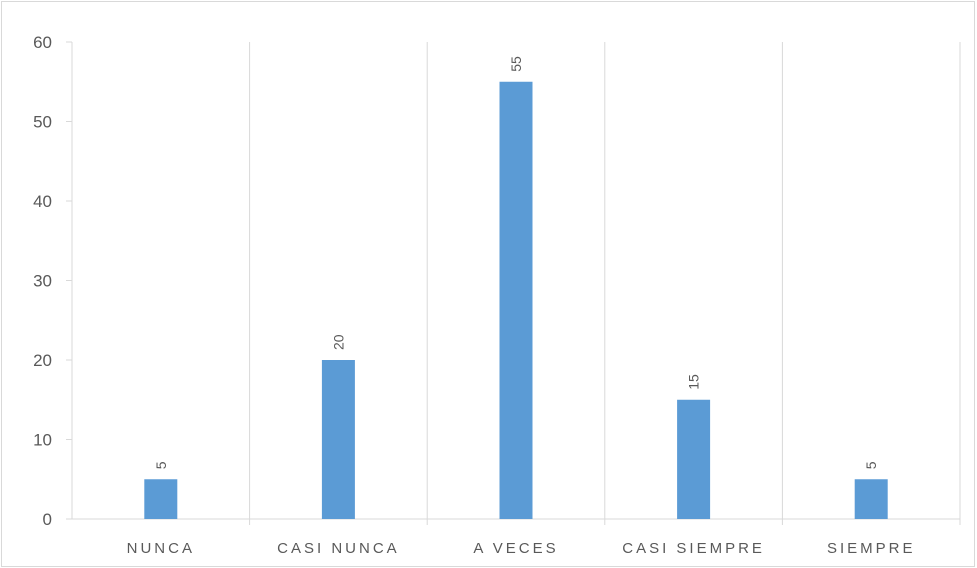  What do you see at coordinates (516, 64) in the screenshot?
I see `data-label: 55` at bounding box center [516, 64].